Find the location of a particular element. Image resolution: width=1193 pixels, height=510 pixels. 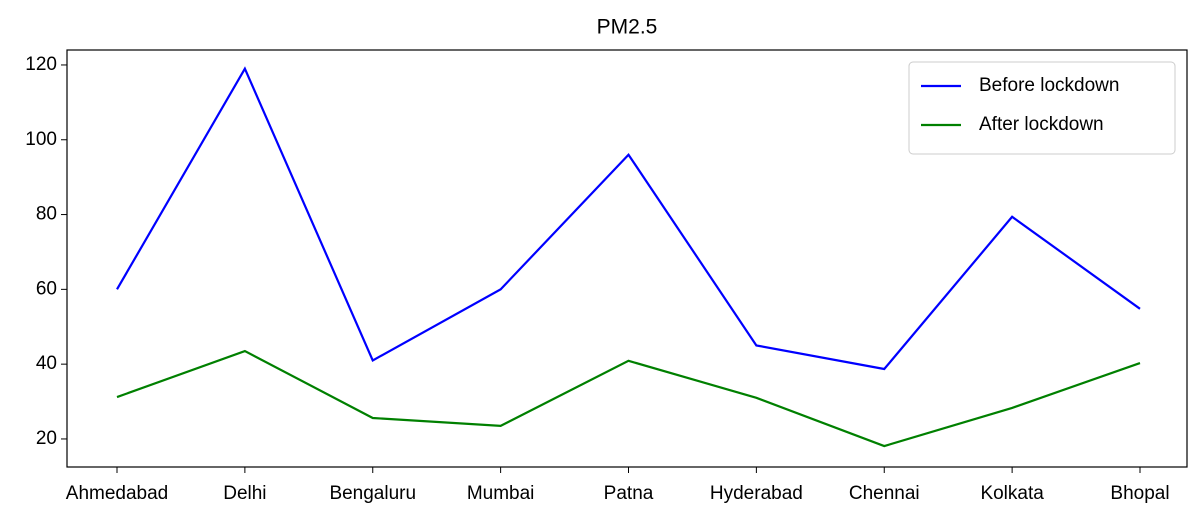

legend-box is located at coordinates (1042, 108).